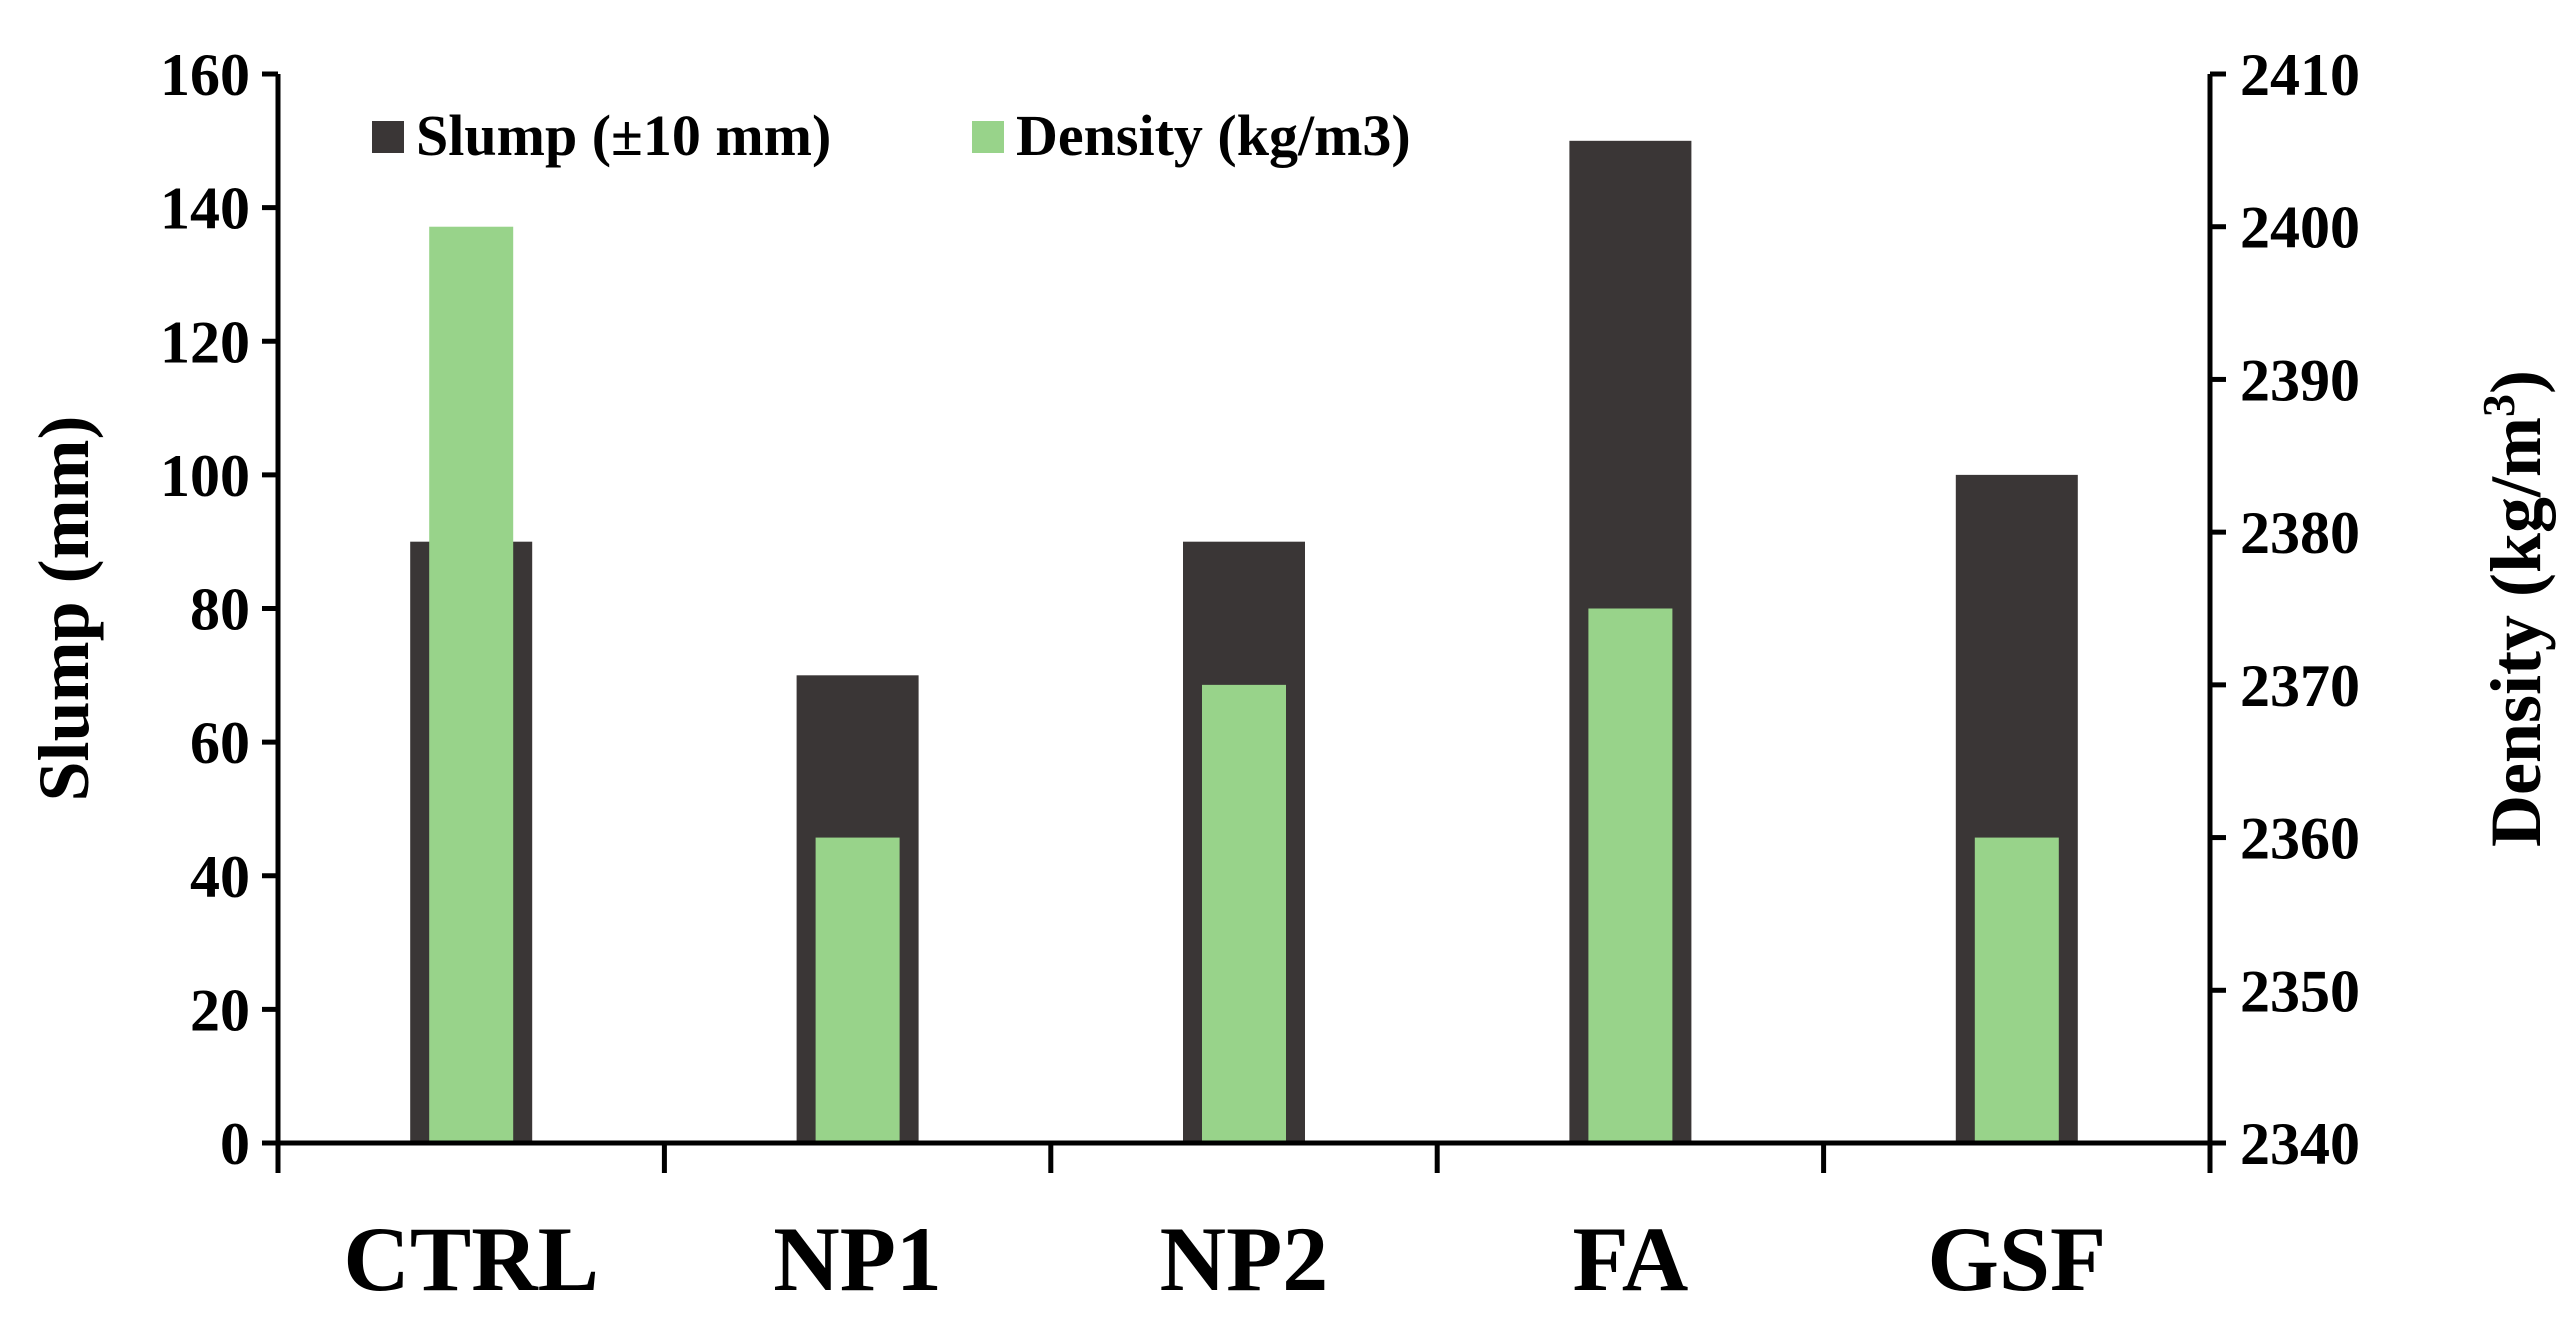  I want to click on category-label-np1: NP1, so click(857, 1259).